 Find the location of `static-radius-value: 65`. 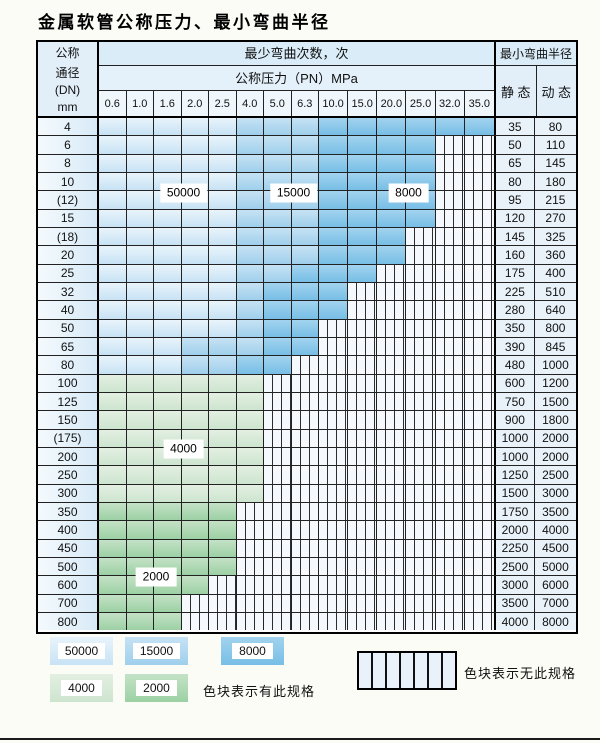

static-radius-value: 65 is located at coordinates (514, 163).